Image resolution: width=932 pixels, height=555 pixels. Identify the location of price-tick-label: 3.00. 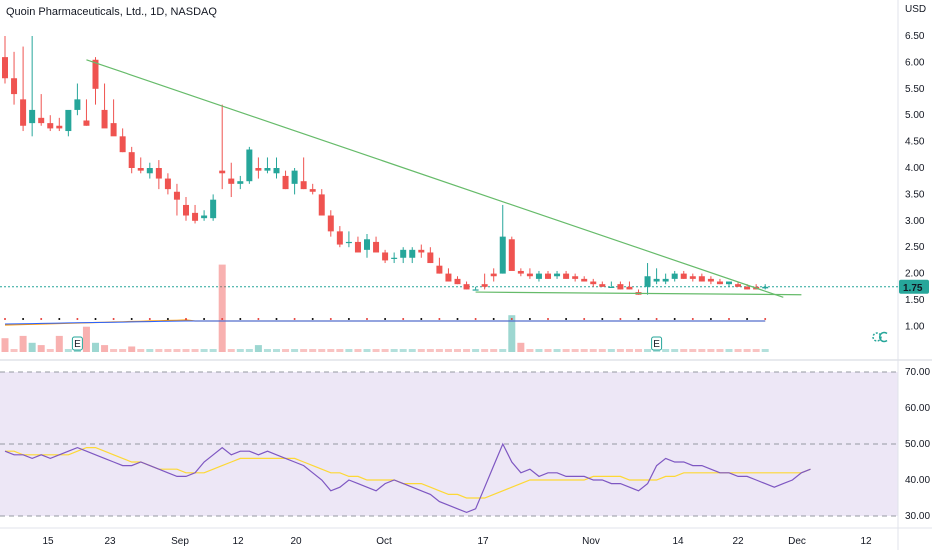
(915, 221).